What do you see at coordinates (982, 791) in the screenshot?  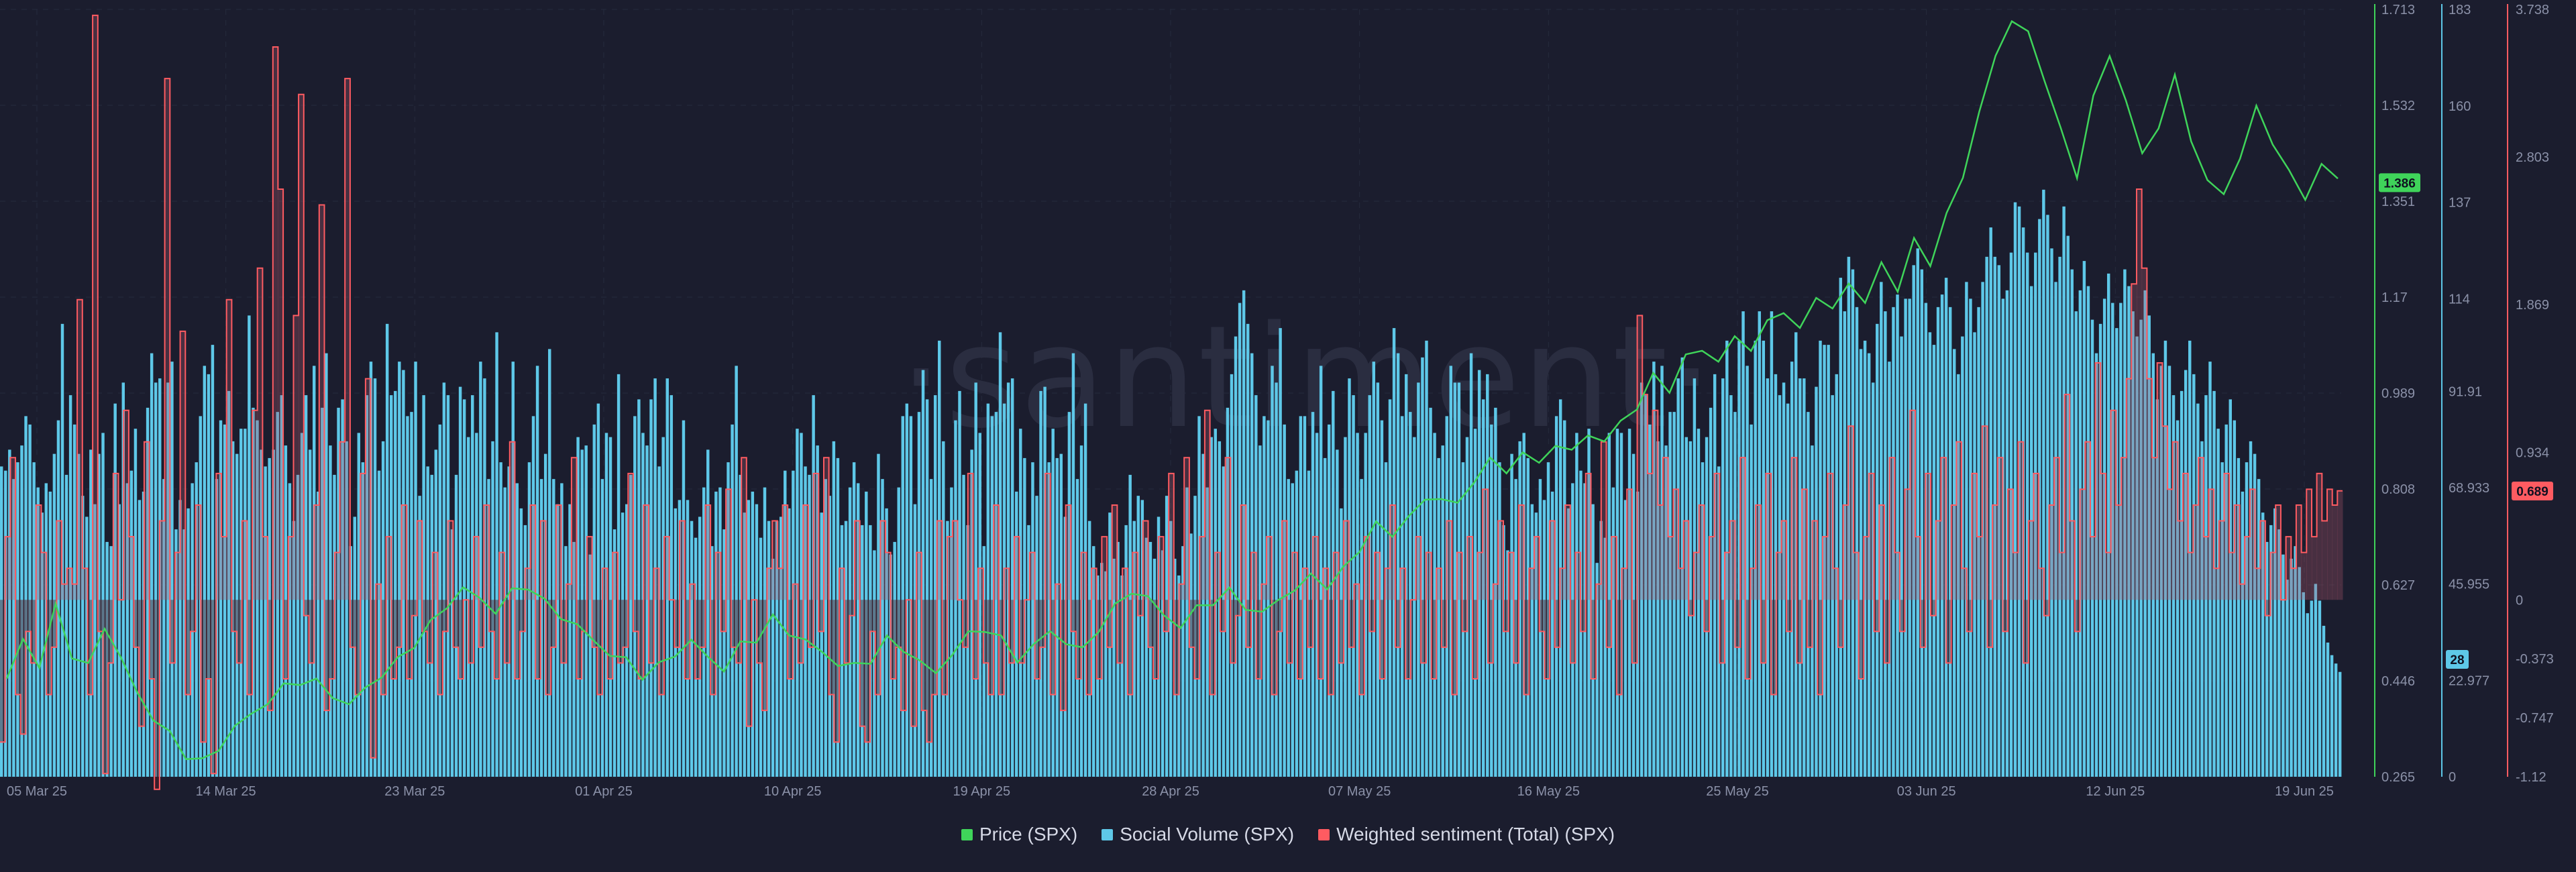 I see `x-tick-label: 19 Apr 25` at bounding box center [982, 791].